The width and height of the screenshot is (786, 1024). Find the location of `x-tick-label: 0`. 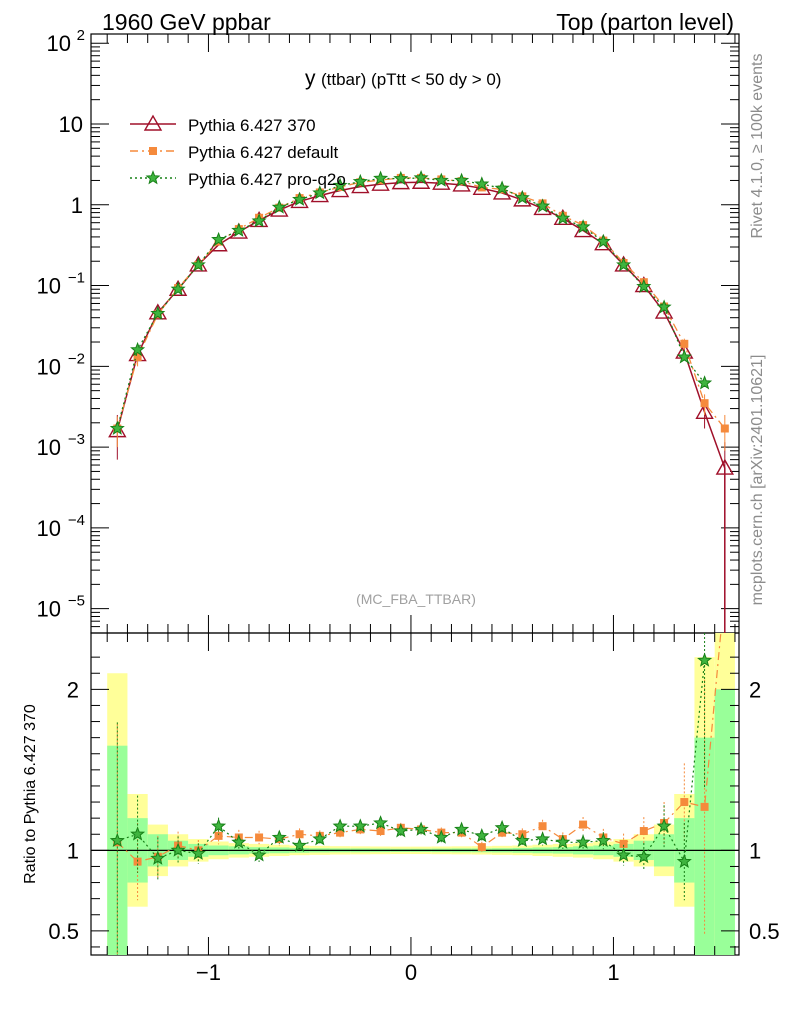

x-tick-label: 0 is located at coordinates (411, 972).